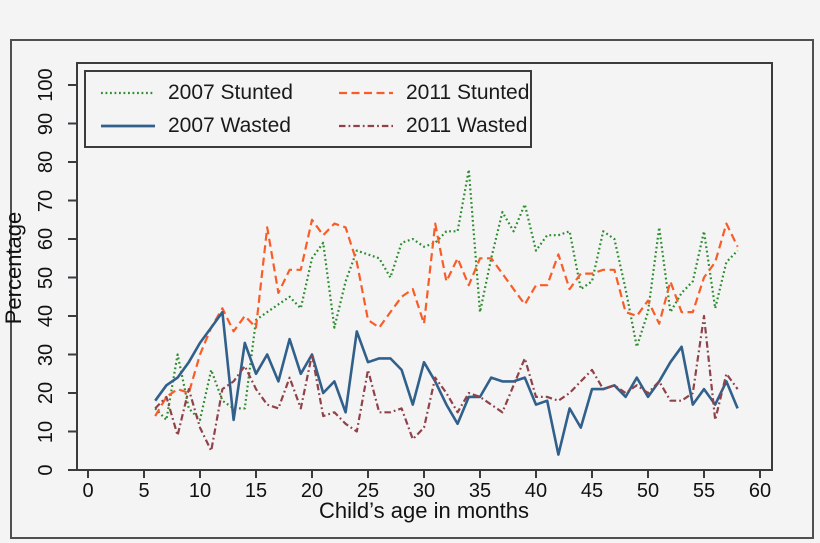 The width and height of the screenshot is (820, 543). I want to click on legend-entry-2011-wasted: 2011 Wasted, so click(437, 126).